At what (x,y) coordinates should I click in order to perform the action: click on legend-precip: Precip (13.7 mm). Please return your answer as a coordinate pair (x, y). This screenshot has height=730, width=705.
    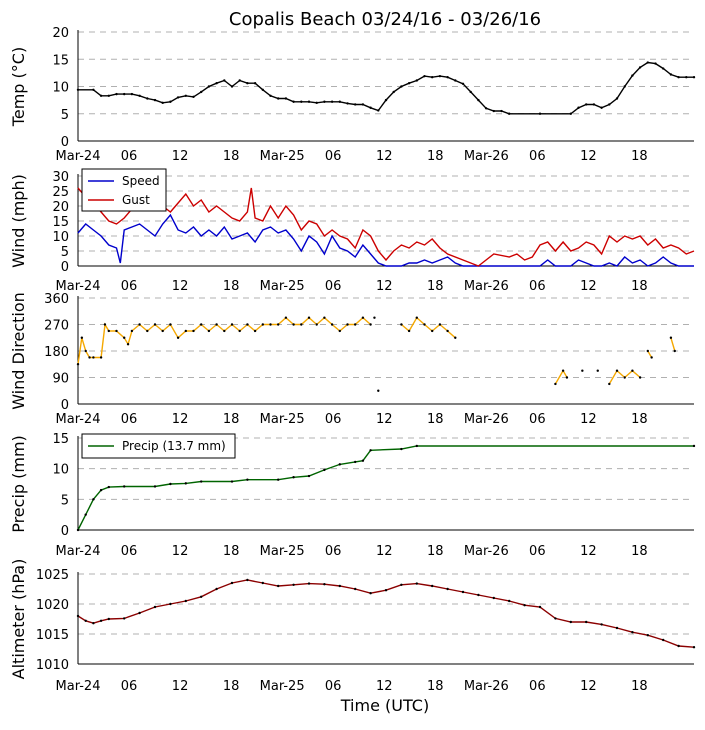
    Looking at the image, I should click on (158, 446).